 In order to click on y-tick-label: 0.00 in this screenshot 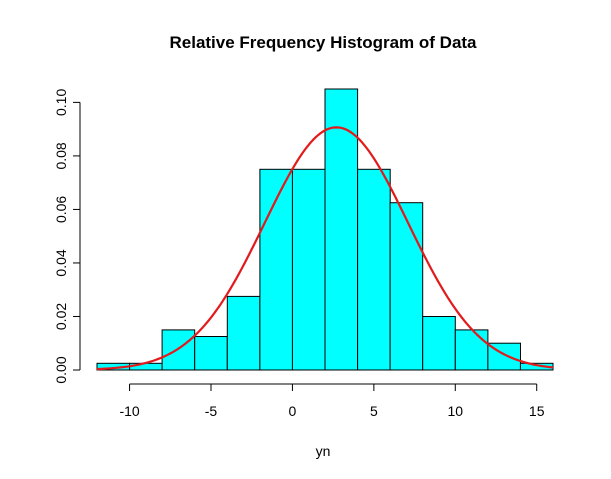, I will do `click(61, 369)`.